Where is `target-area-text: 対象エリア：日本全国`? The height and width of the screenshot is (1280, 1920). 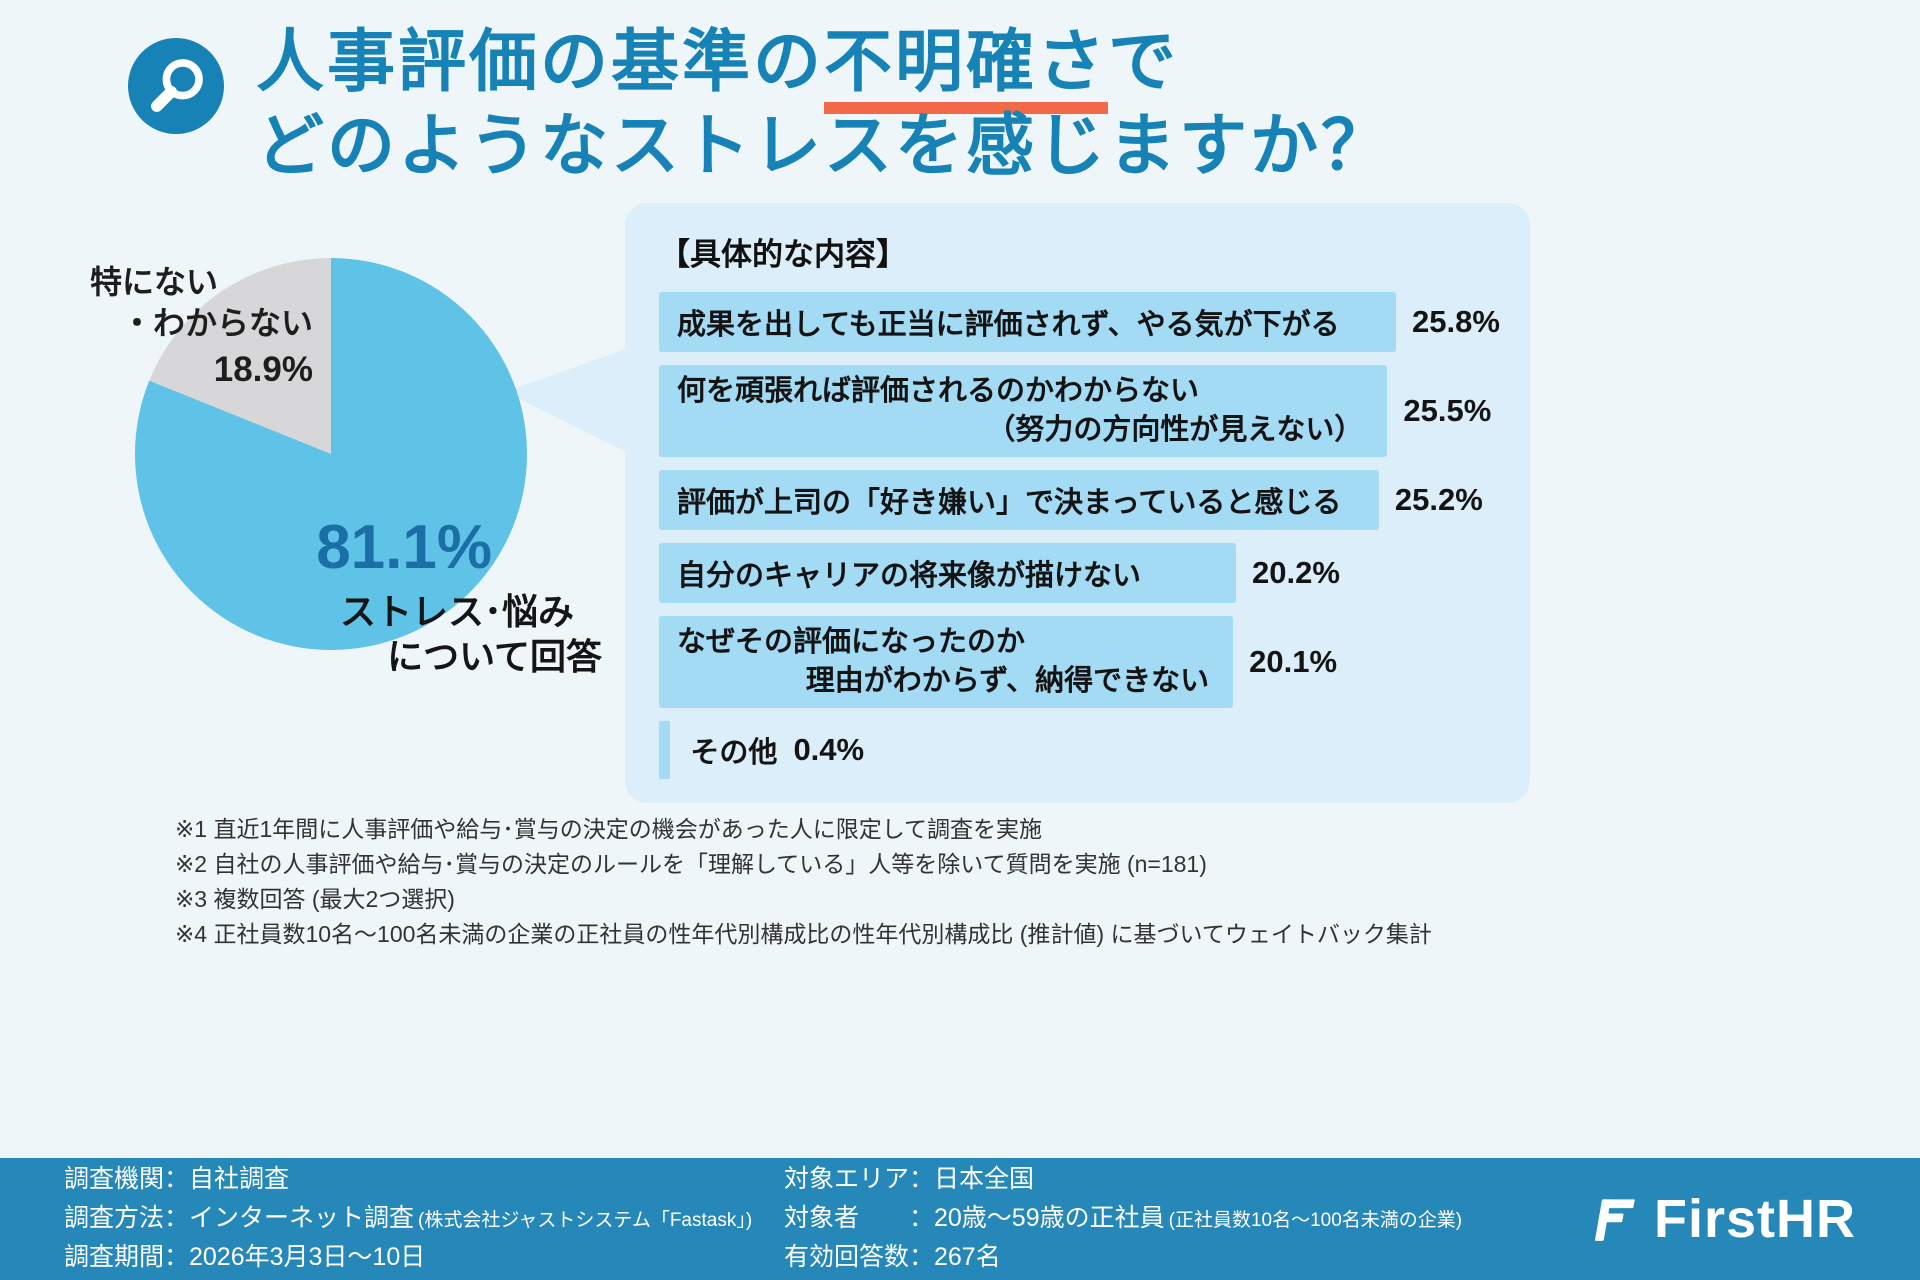 target-area-text: 対象エリア：日本全国 is located at coordinates (909, 1178).